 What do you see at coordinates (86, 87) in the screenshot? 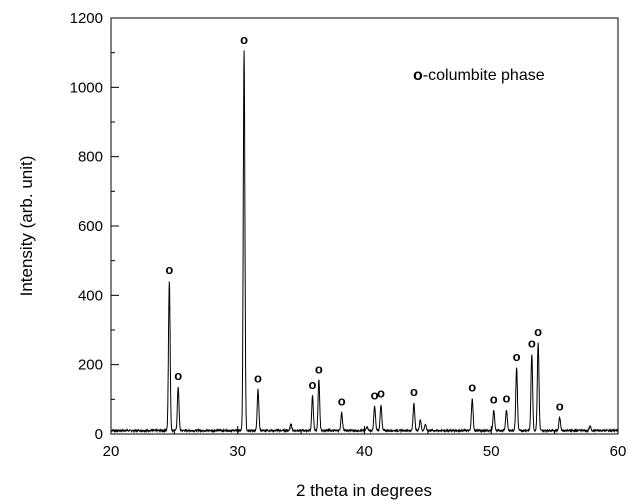
I see `y-tick-label: 1000` at bounding box center [86, 87].